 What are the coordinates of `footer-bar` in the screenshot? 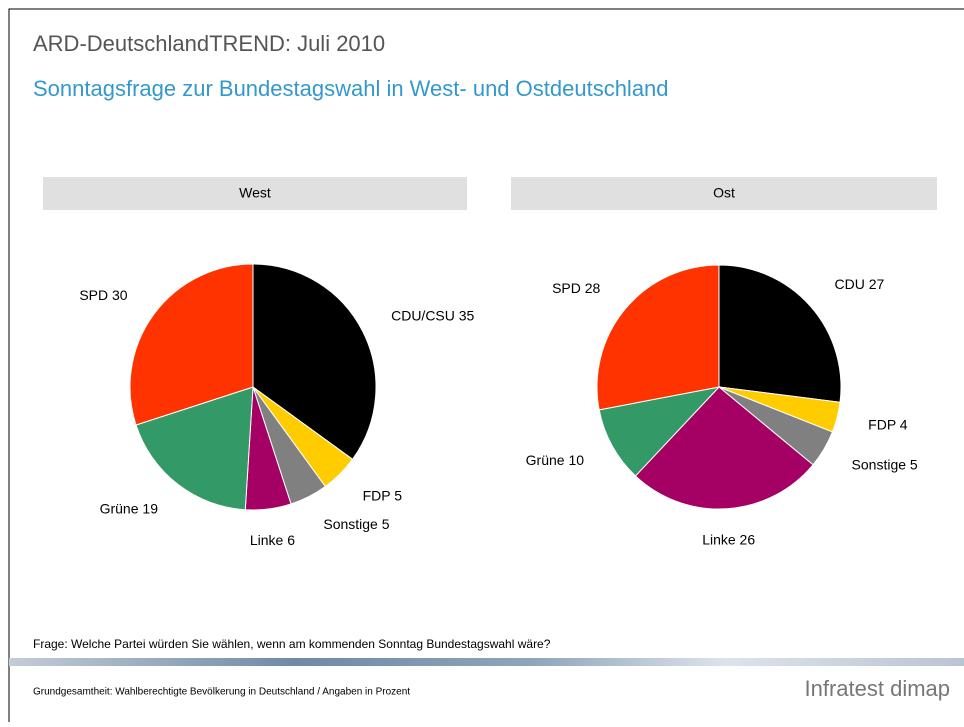 It's located at (486, 662).